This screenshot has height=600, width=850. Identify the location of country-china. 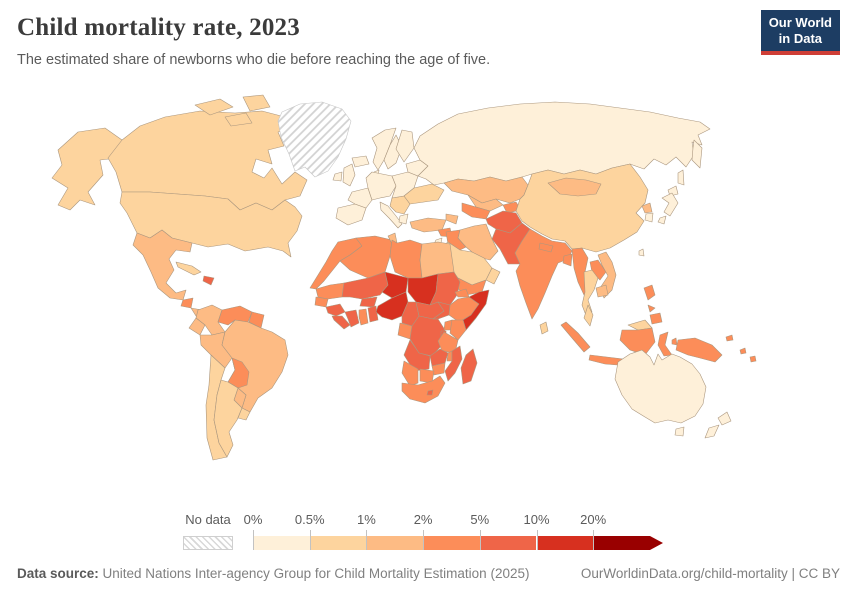
(582, 208).